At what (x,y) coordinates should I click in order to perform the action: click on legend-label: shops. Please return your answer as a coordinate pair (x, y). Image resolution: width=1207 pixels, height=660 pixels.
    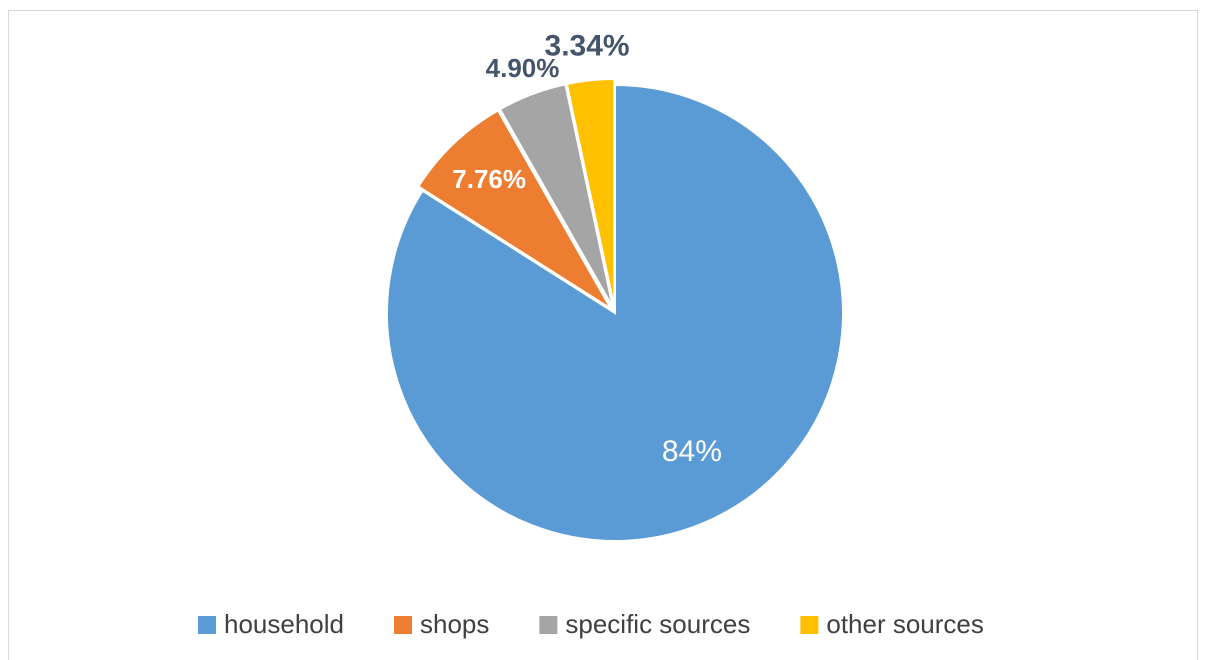
    Looking at the image, I should click on (454, 624).